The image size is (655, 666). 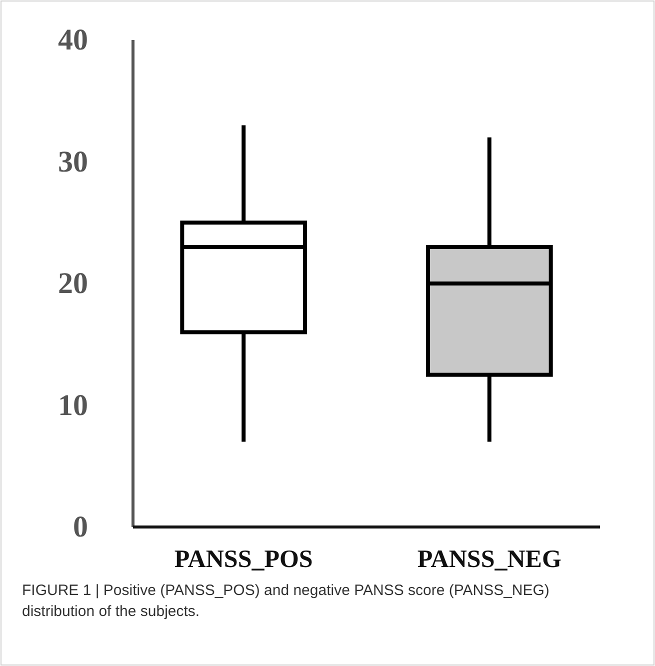 What do you see at coordinates (73, 283) in the screenshot?
I see `y-tick-label: 20` at bounding box center [73, 283].